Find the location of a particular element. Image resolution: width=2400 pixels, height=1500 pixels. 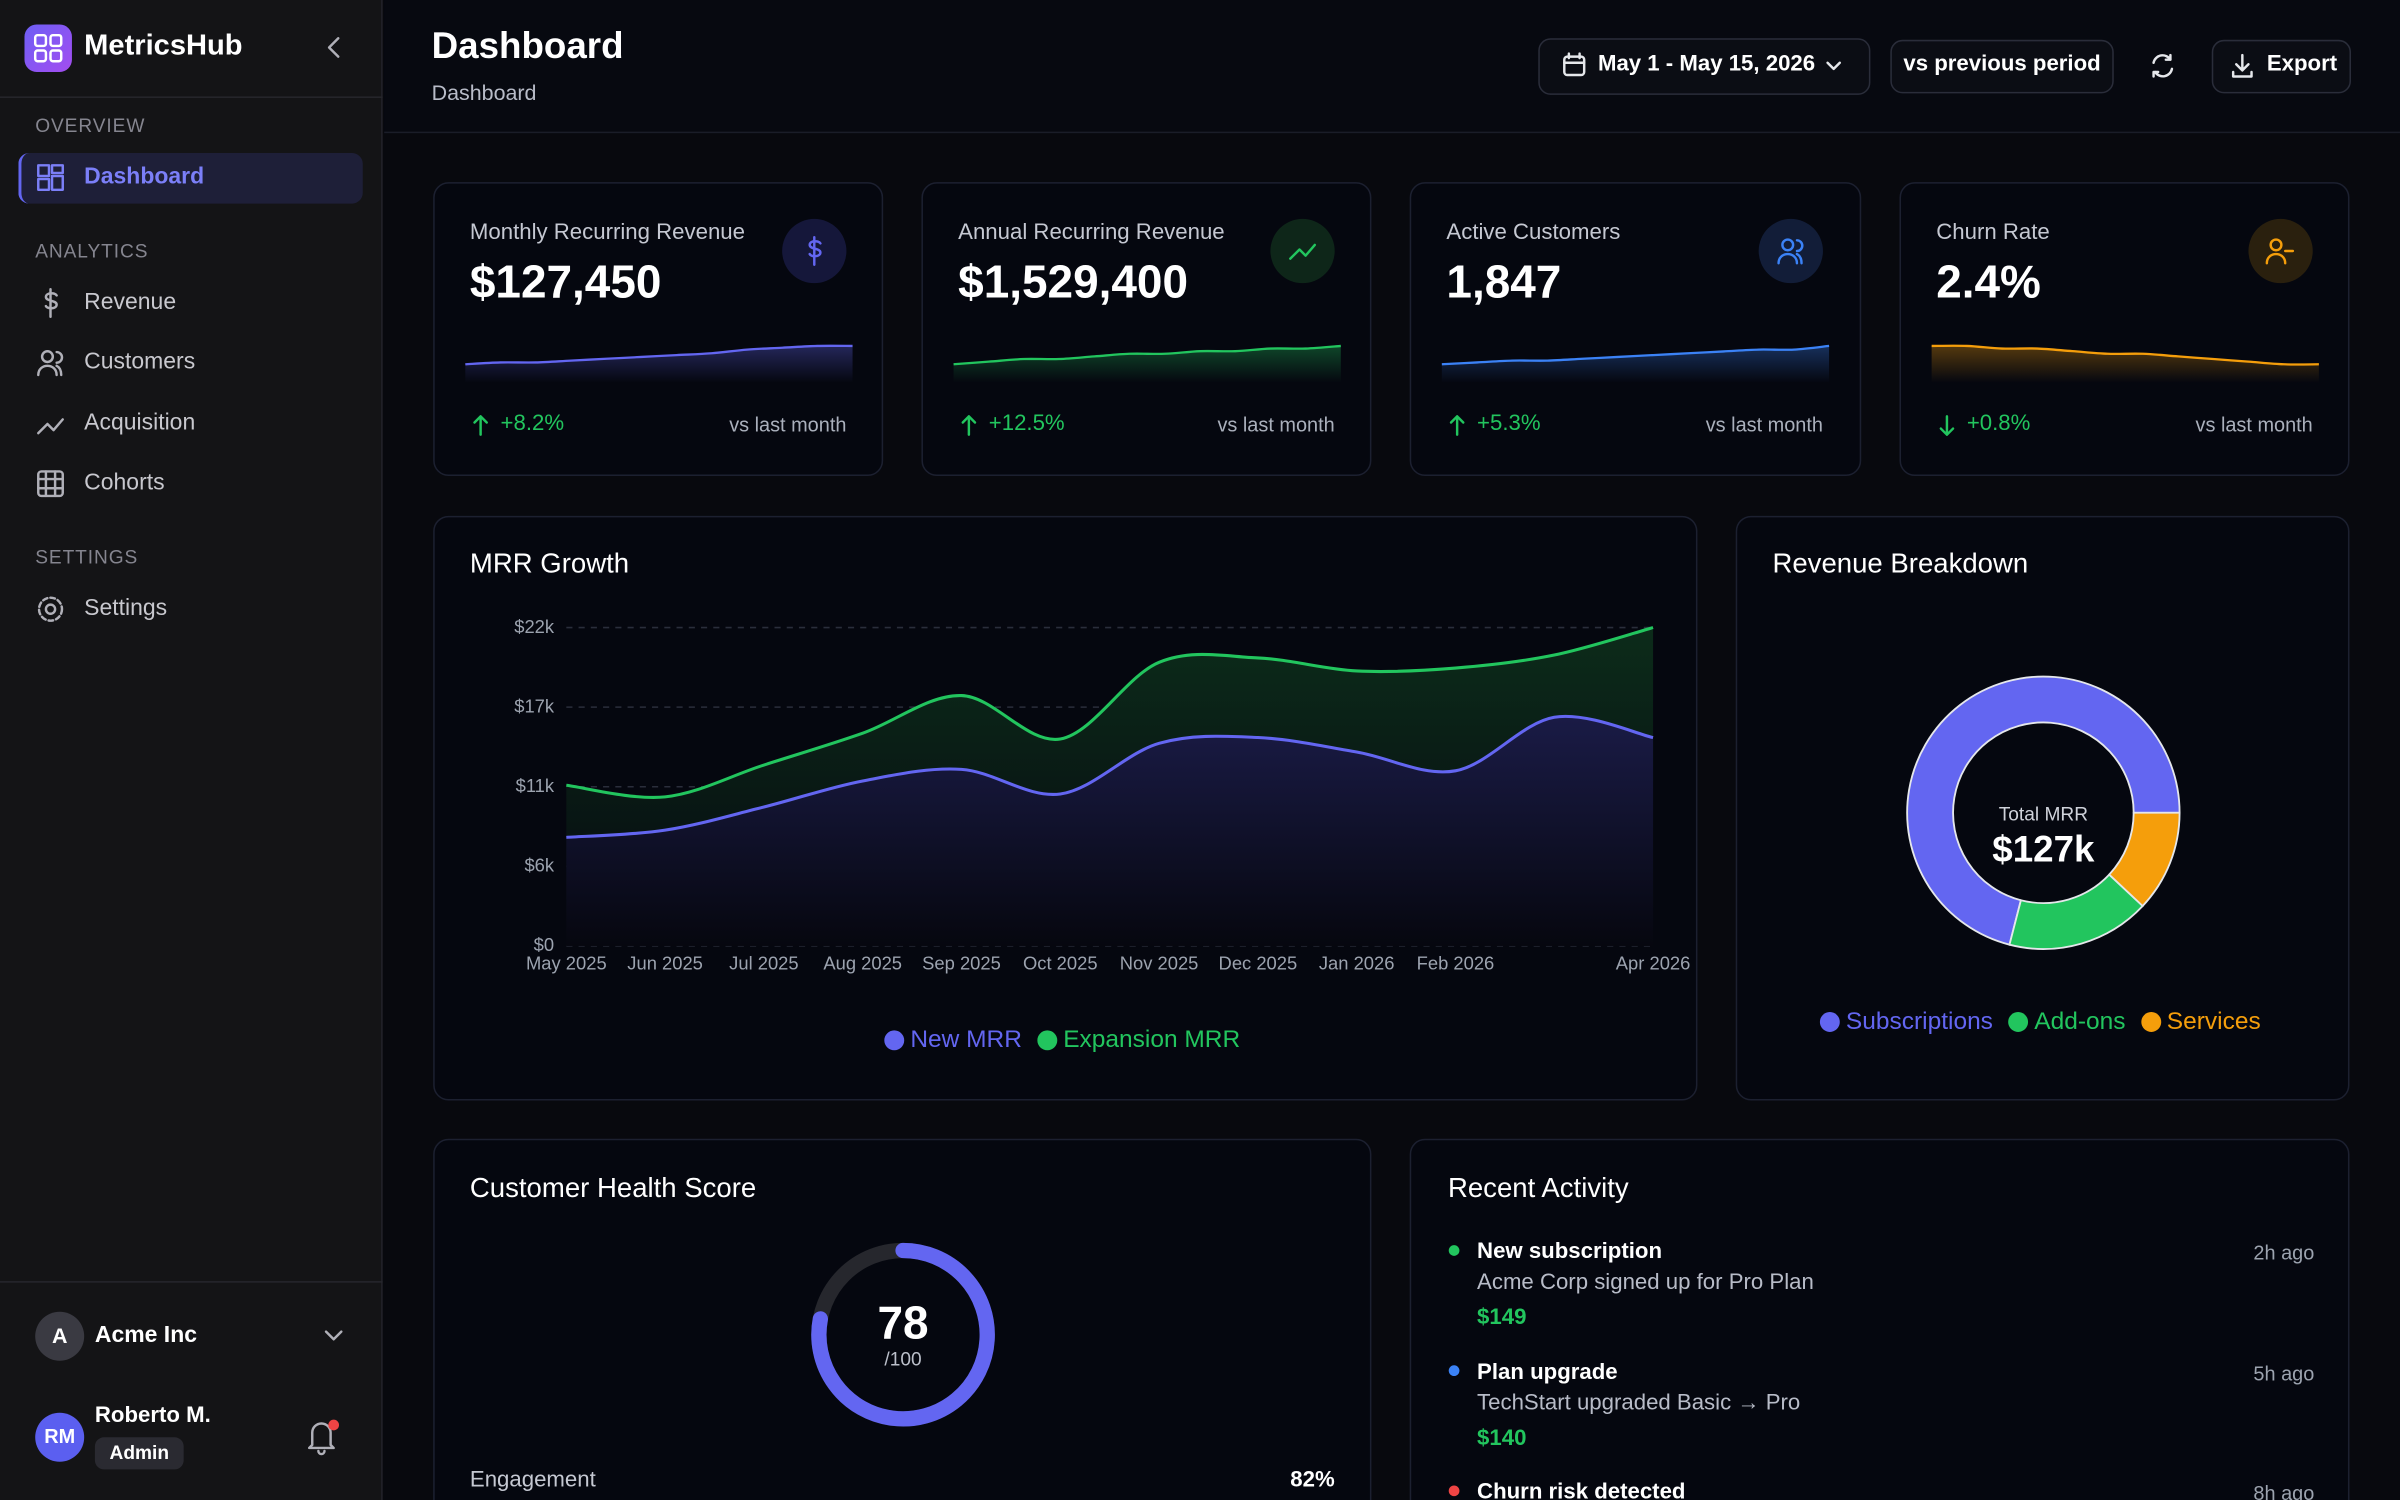

legend: New MRR Expansion MRR is located at coordinates (1057, 1040).